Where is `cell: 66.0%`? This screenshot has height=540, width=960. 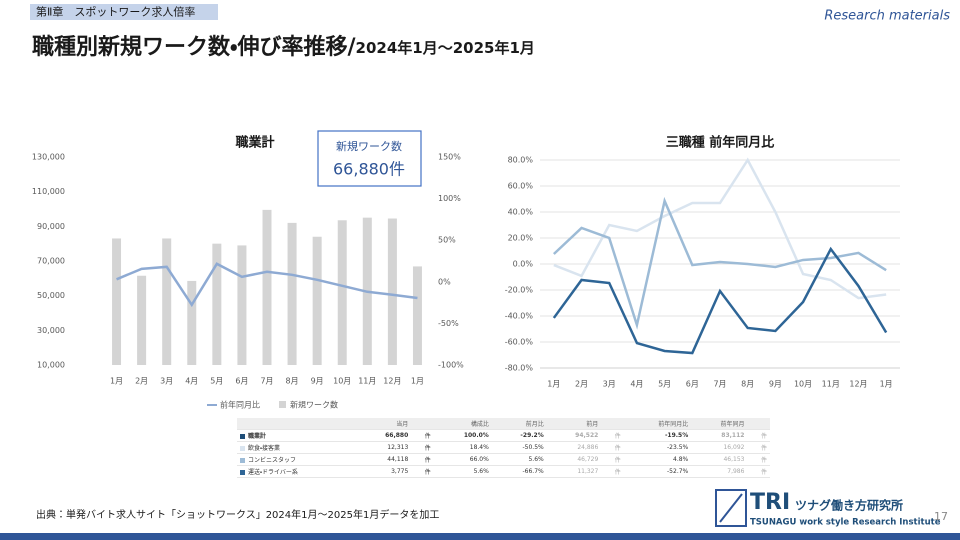 cell: 66.0% is located at coordinates (462, 459).